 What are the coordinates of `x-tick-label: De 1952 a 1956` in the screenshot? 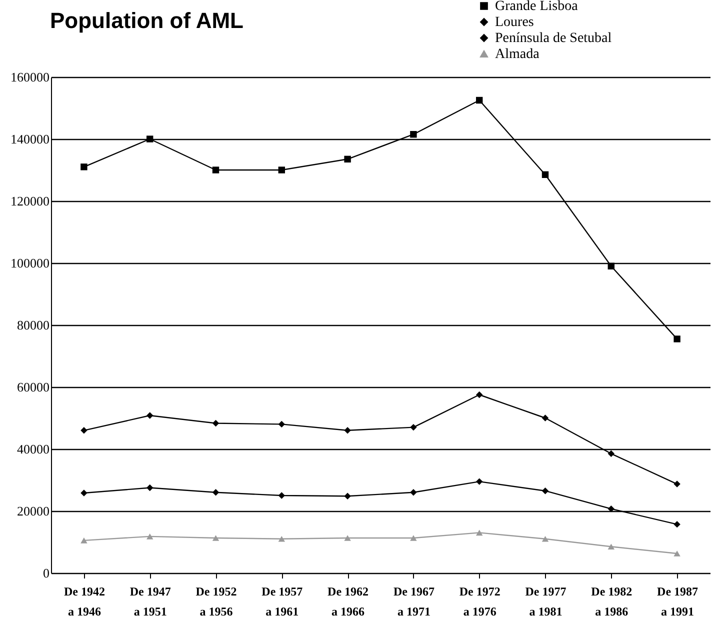 It's located at (216, 601).